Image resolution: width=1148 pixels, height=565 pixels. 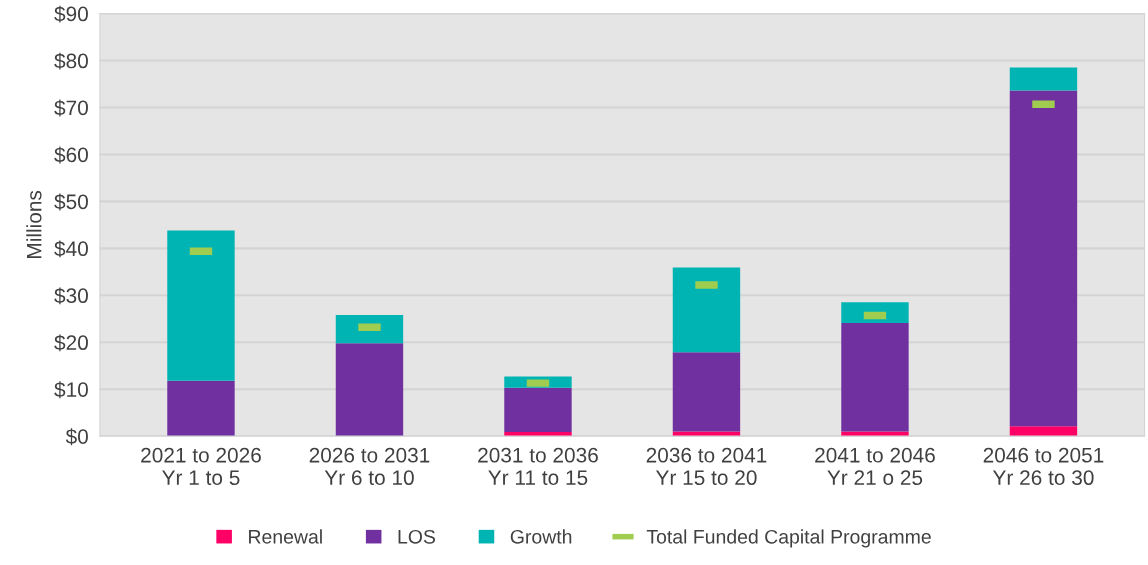 What do you see at coordinates (541, 536) in the screenshot?
I see `legend-label: Growth` at bounding box center [541, 536].